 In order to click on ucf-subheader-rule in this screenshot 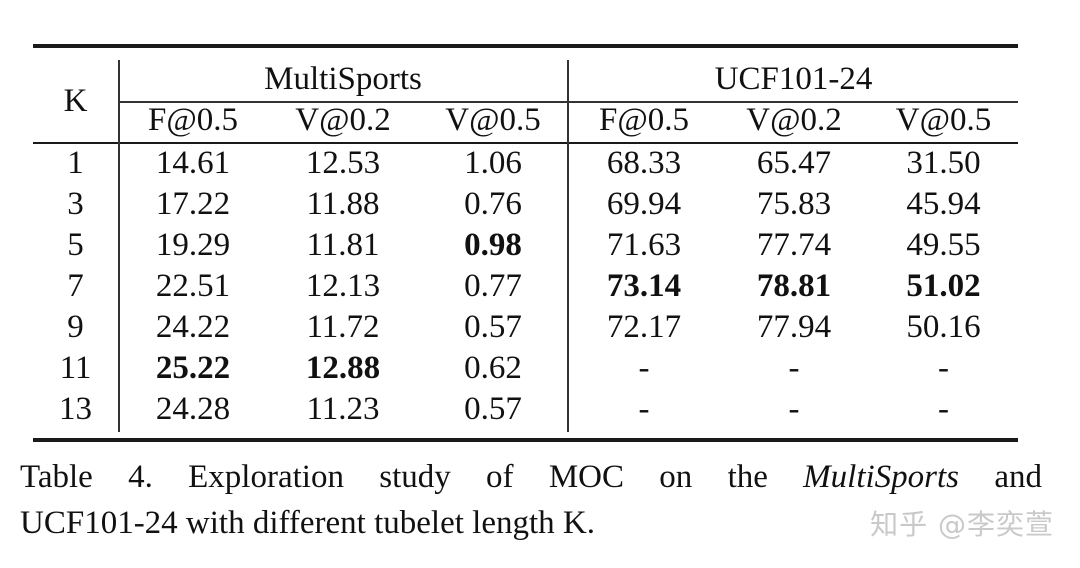, I will do `click(793, 102)`.